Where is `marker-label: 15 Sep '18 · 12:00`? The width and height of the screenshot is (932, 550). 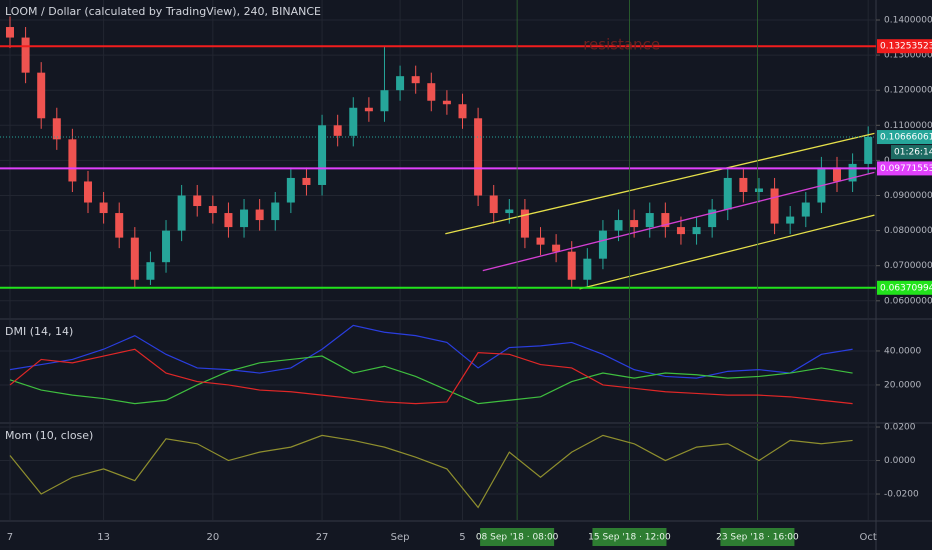 marker-label: 15 Sep '18 · 12:00 is located at coordinates (629, 538).